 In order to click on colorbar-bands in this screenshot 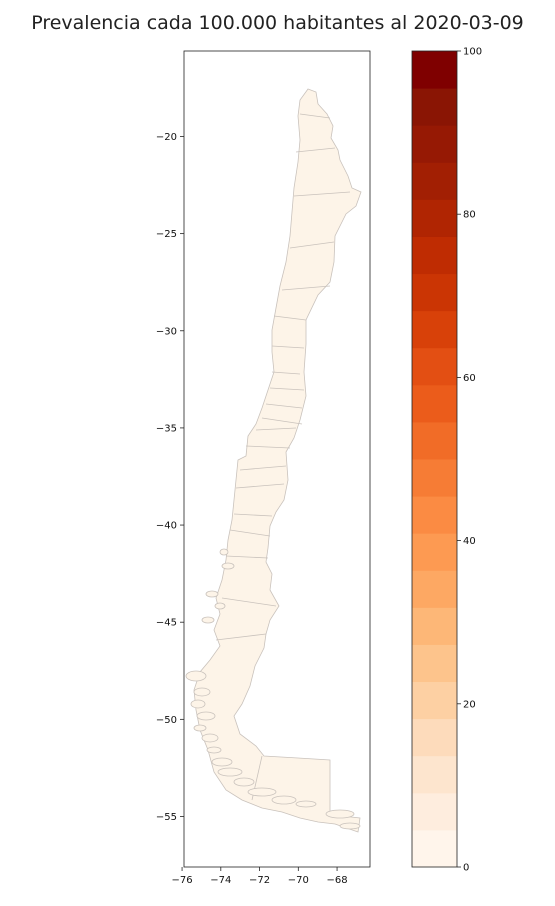, I will do `click(434, 459)`.